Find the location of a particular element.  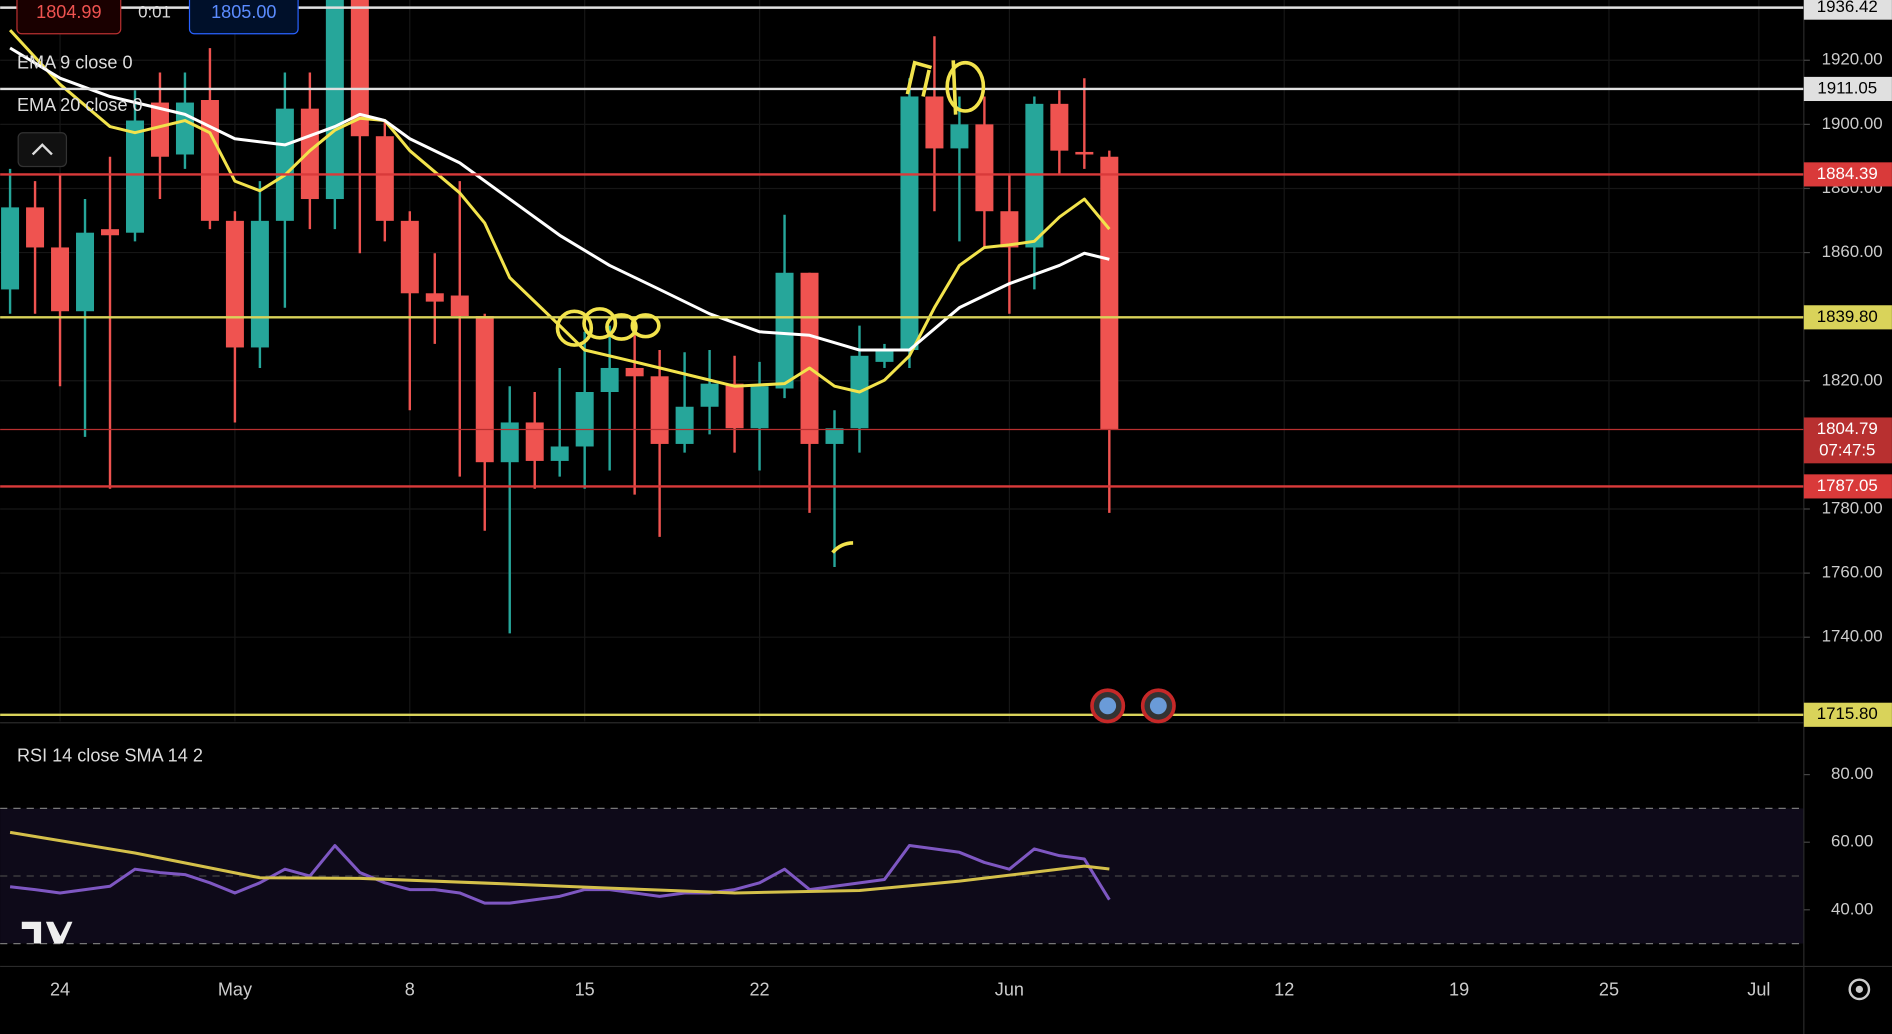

x-tick-label: Jun is located at coordinates (1009, 989).